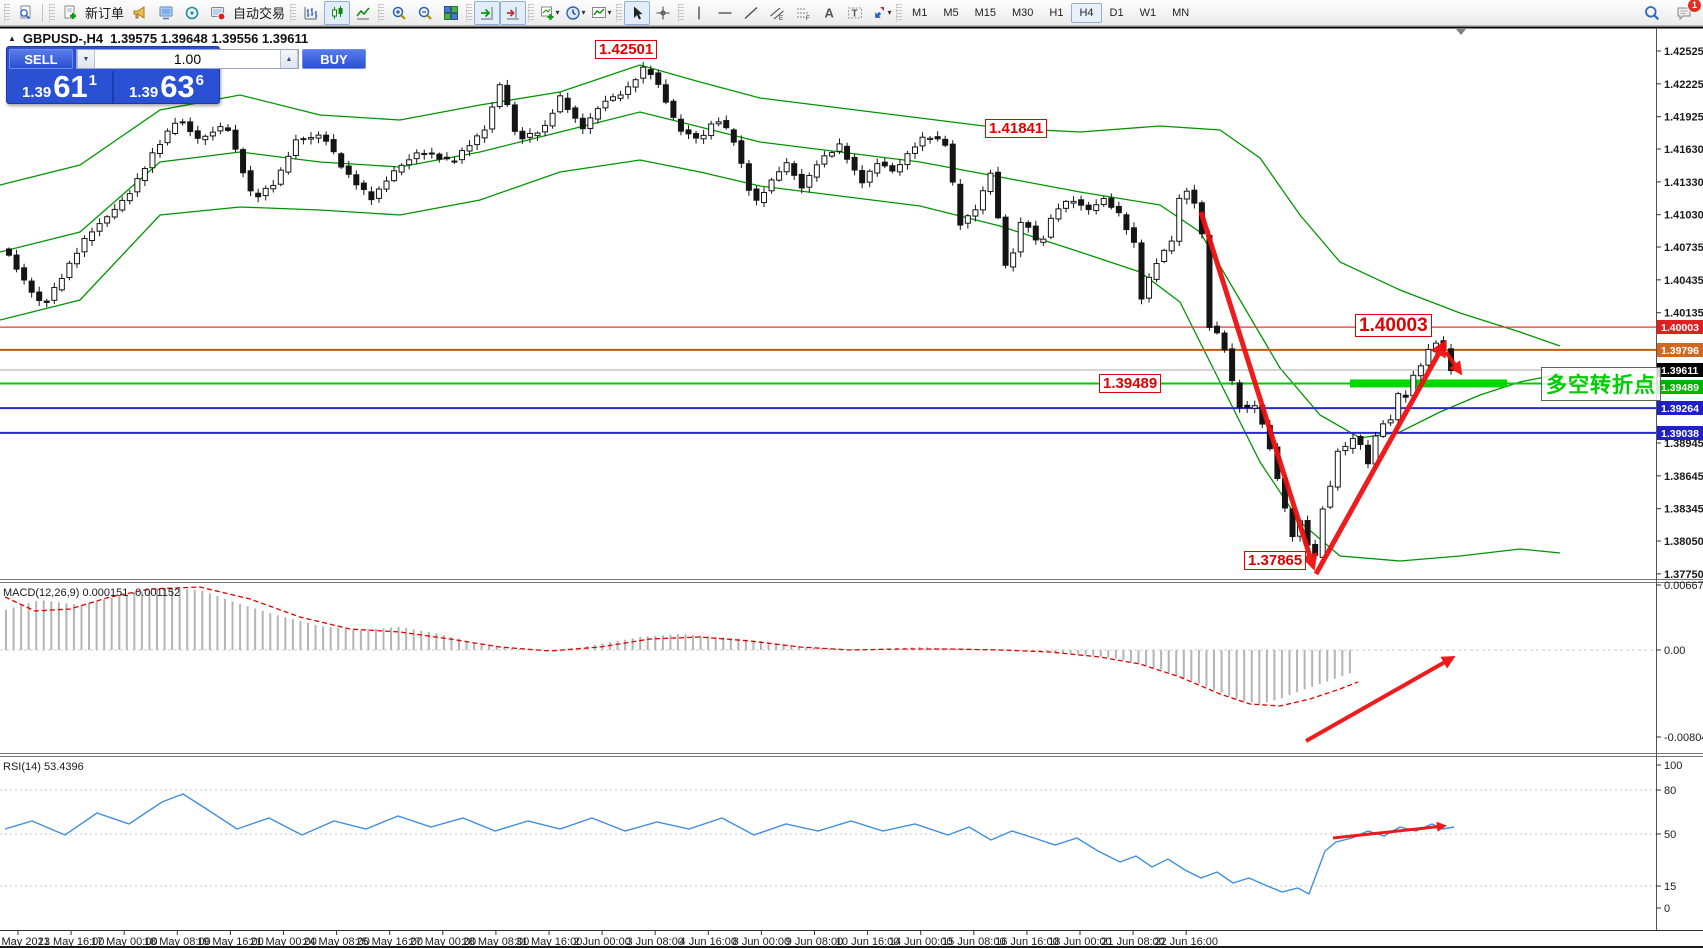 The height and width of the screenshot is (948, 1703). What do you see at coordinates (575, 13) in the screenshot?
I see `clock-button: ▾` at bounding box center [575, 13].